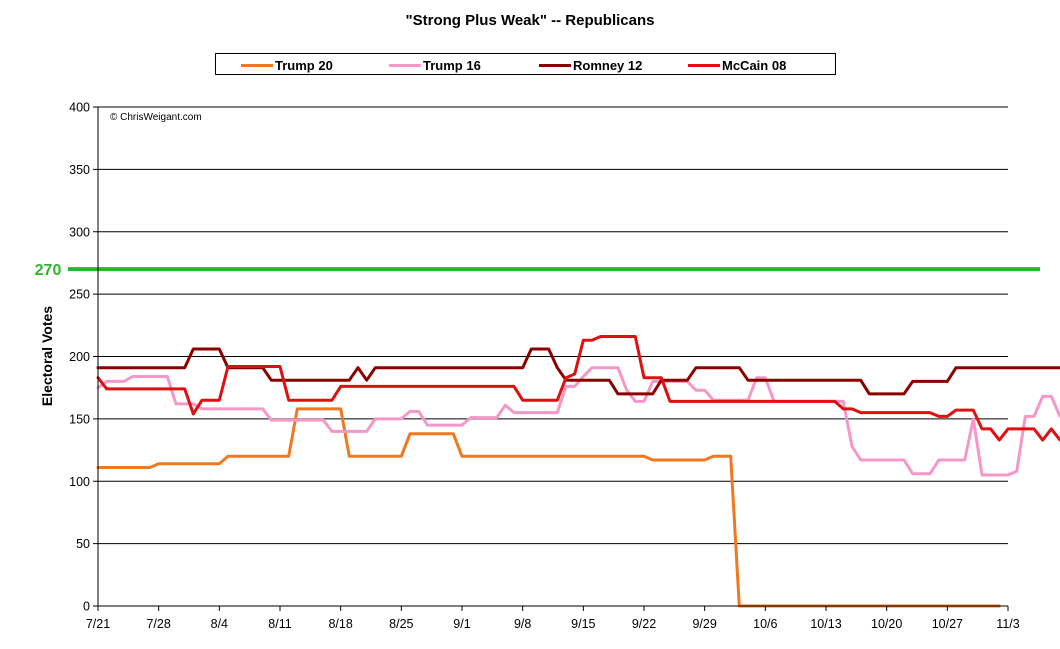  Describe the element at coordinates (704, 624) in the screenshot. I see `x-tick-label: 9/29` at that location.